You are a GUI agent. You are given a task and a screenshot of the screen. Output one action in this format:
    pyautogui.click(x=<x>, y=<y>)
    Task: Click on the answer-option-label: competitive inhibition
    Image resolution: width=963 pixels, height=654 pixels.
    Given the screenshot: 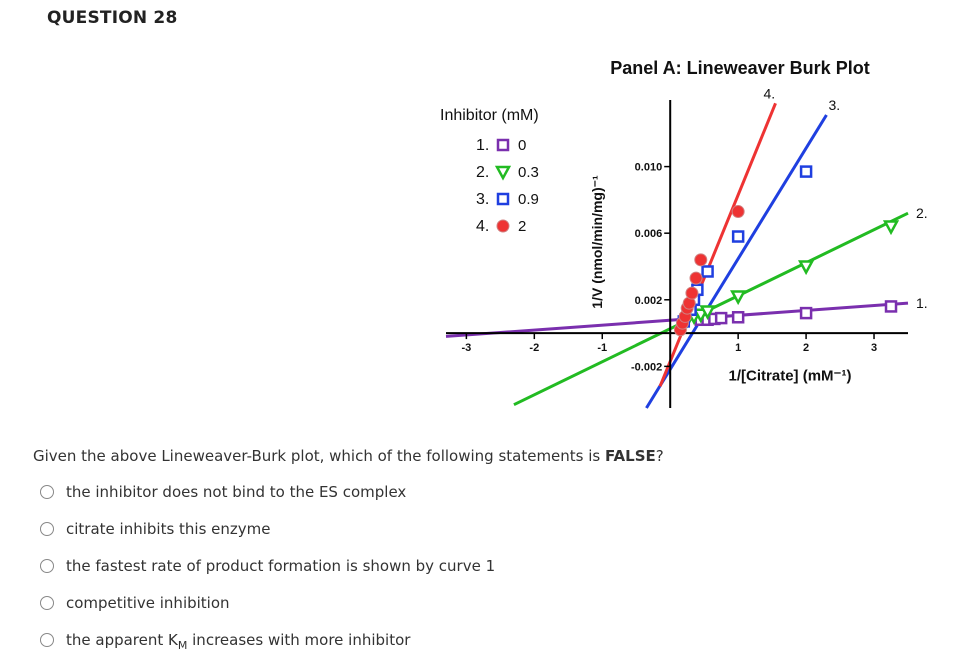 What is the action you would take?
    pyautogui.click(x=148, y=603)
    